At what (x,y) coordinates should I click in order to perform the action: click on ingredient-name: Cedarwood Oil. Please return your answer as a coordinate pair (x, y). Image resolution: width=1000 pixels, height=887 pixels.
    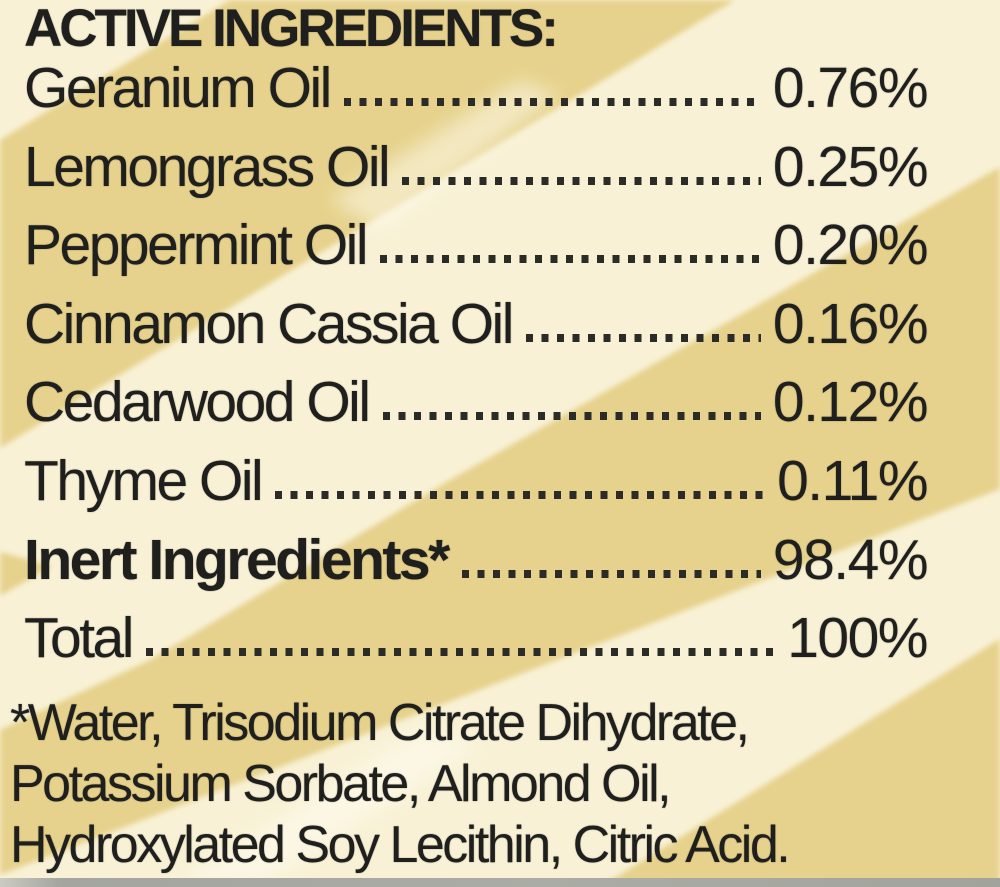
    Looking at the image, I should click on (197, 402).